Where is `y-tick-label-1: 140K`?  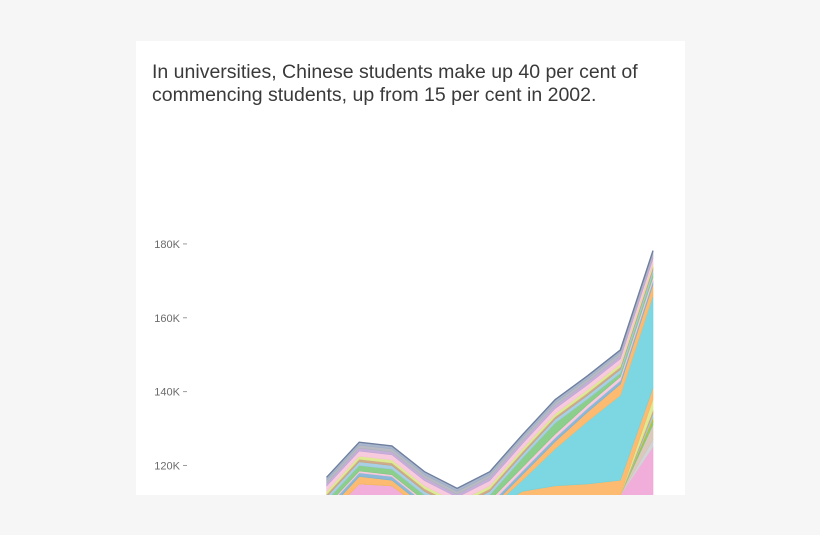 y-tick-label-1: 140K is located at coordinates (167, 393).